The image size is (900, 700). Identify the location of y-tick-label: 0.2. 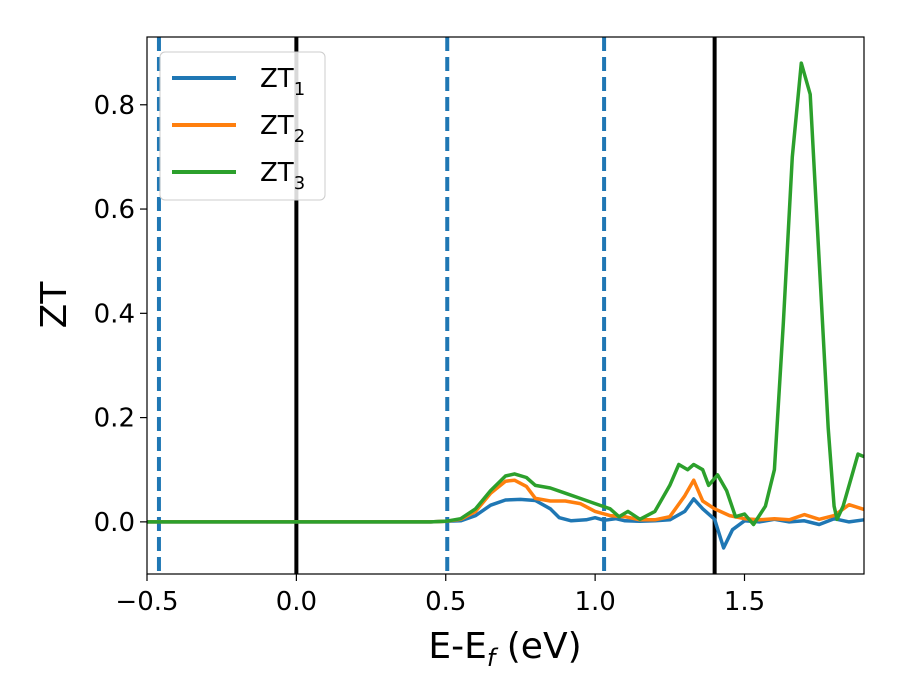
(114, 419).